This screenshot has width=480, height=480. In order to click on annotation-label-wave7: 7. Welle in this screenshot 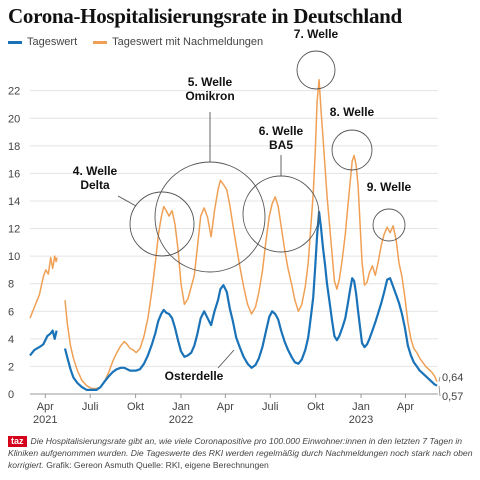, I will do `click(316, 34)`.